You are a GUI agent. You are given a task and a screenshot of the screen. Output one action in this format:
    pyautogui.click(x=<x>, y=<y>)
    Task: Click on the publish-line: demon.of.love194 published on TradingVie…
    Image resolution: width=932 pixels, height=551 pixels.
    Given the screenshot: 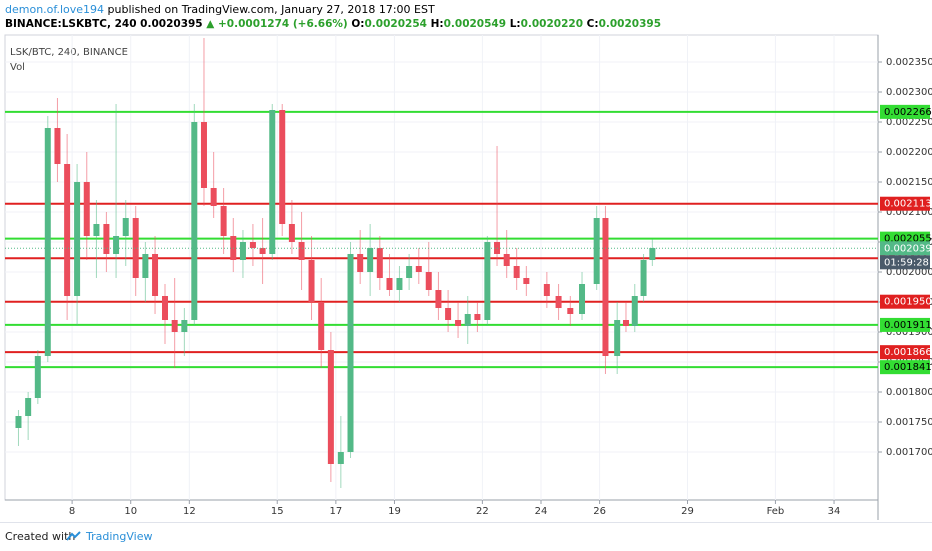 What is the action you would take?
    pyautogui.click(x=220, y=9)
    